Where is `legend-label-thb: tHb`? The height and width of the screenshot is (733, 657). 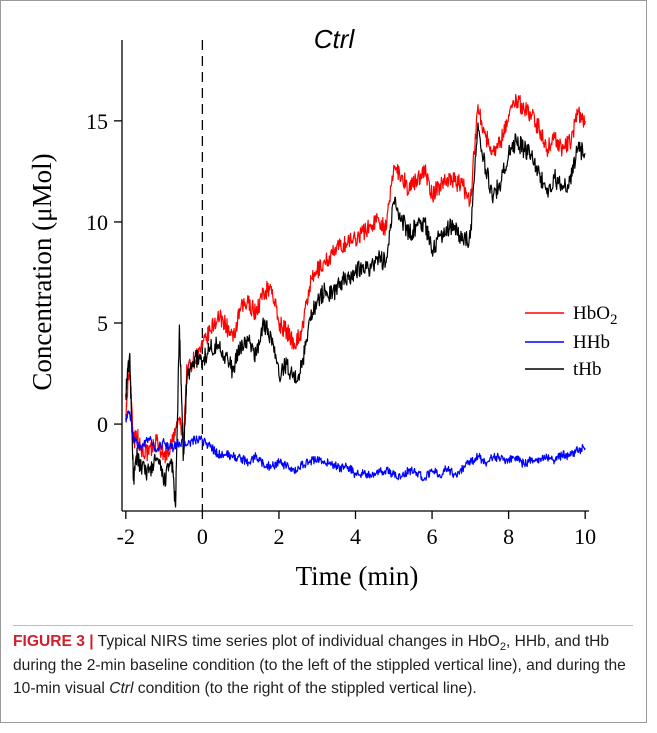 legend-label-thb: tHb is located at coordinates (587, 369).